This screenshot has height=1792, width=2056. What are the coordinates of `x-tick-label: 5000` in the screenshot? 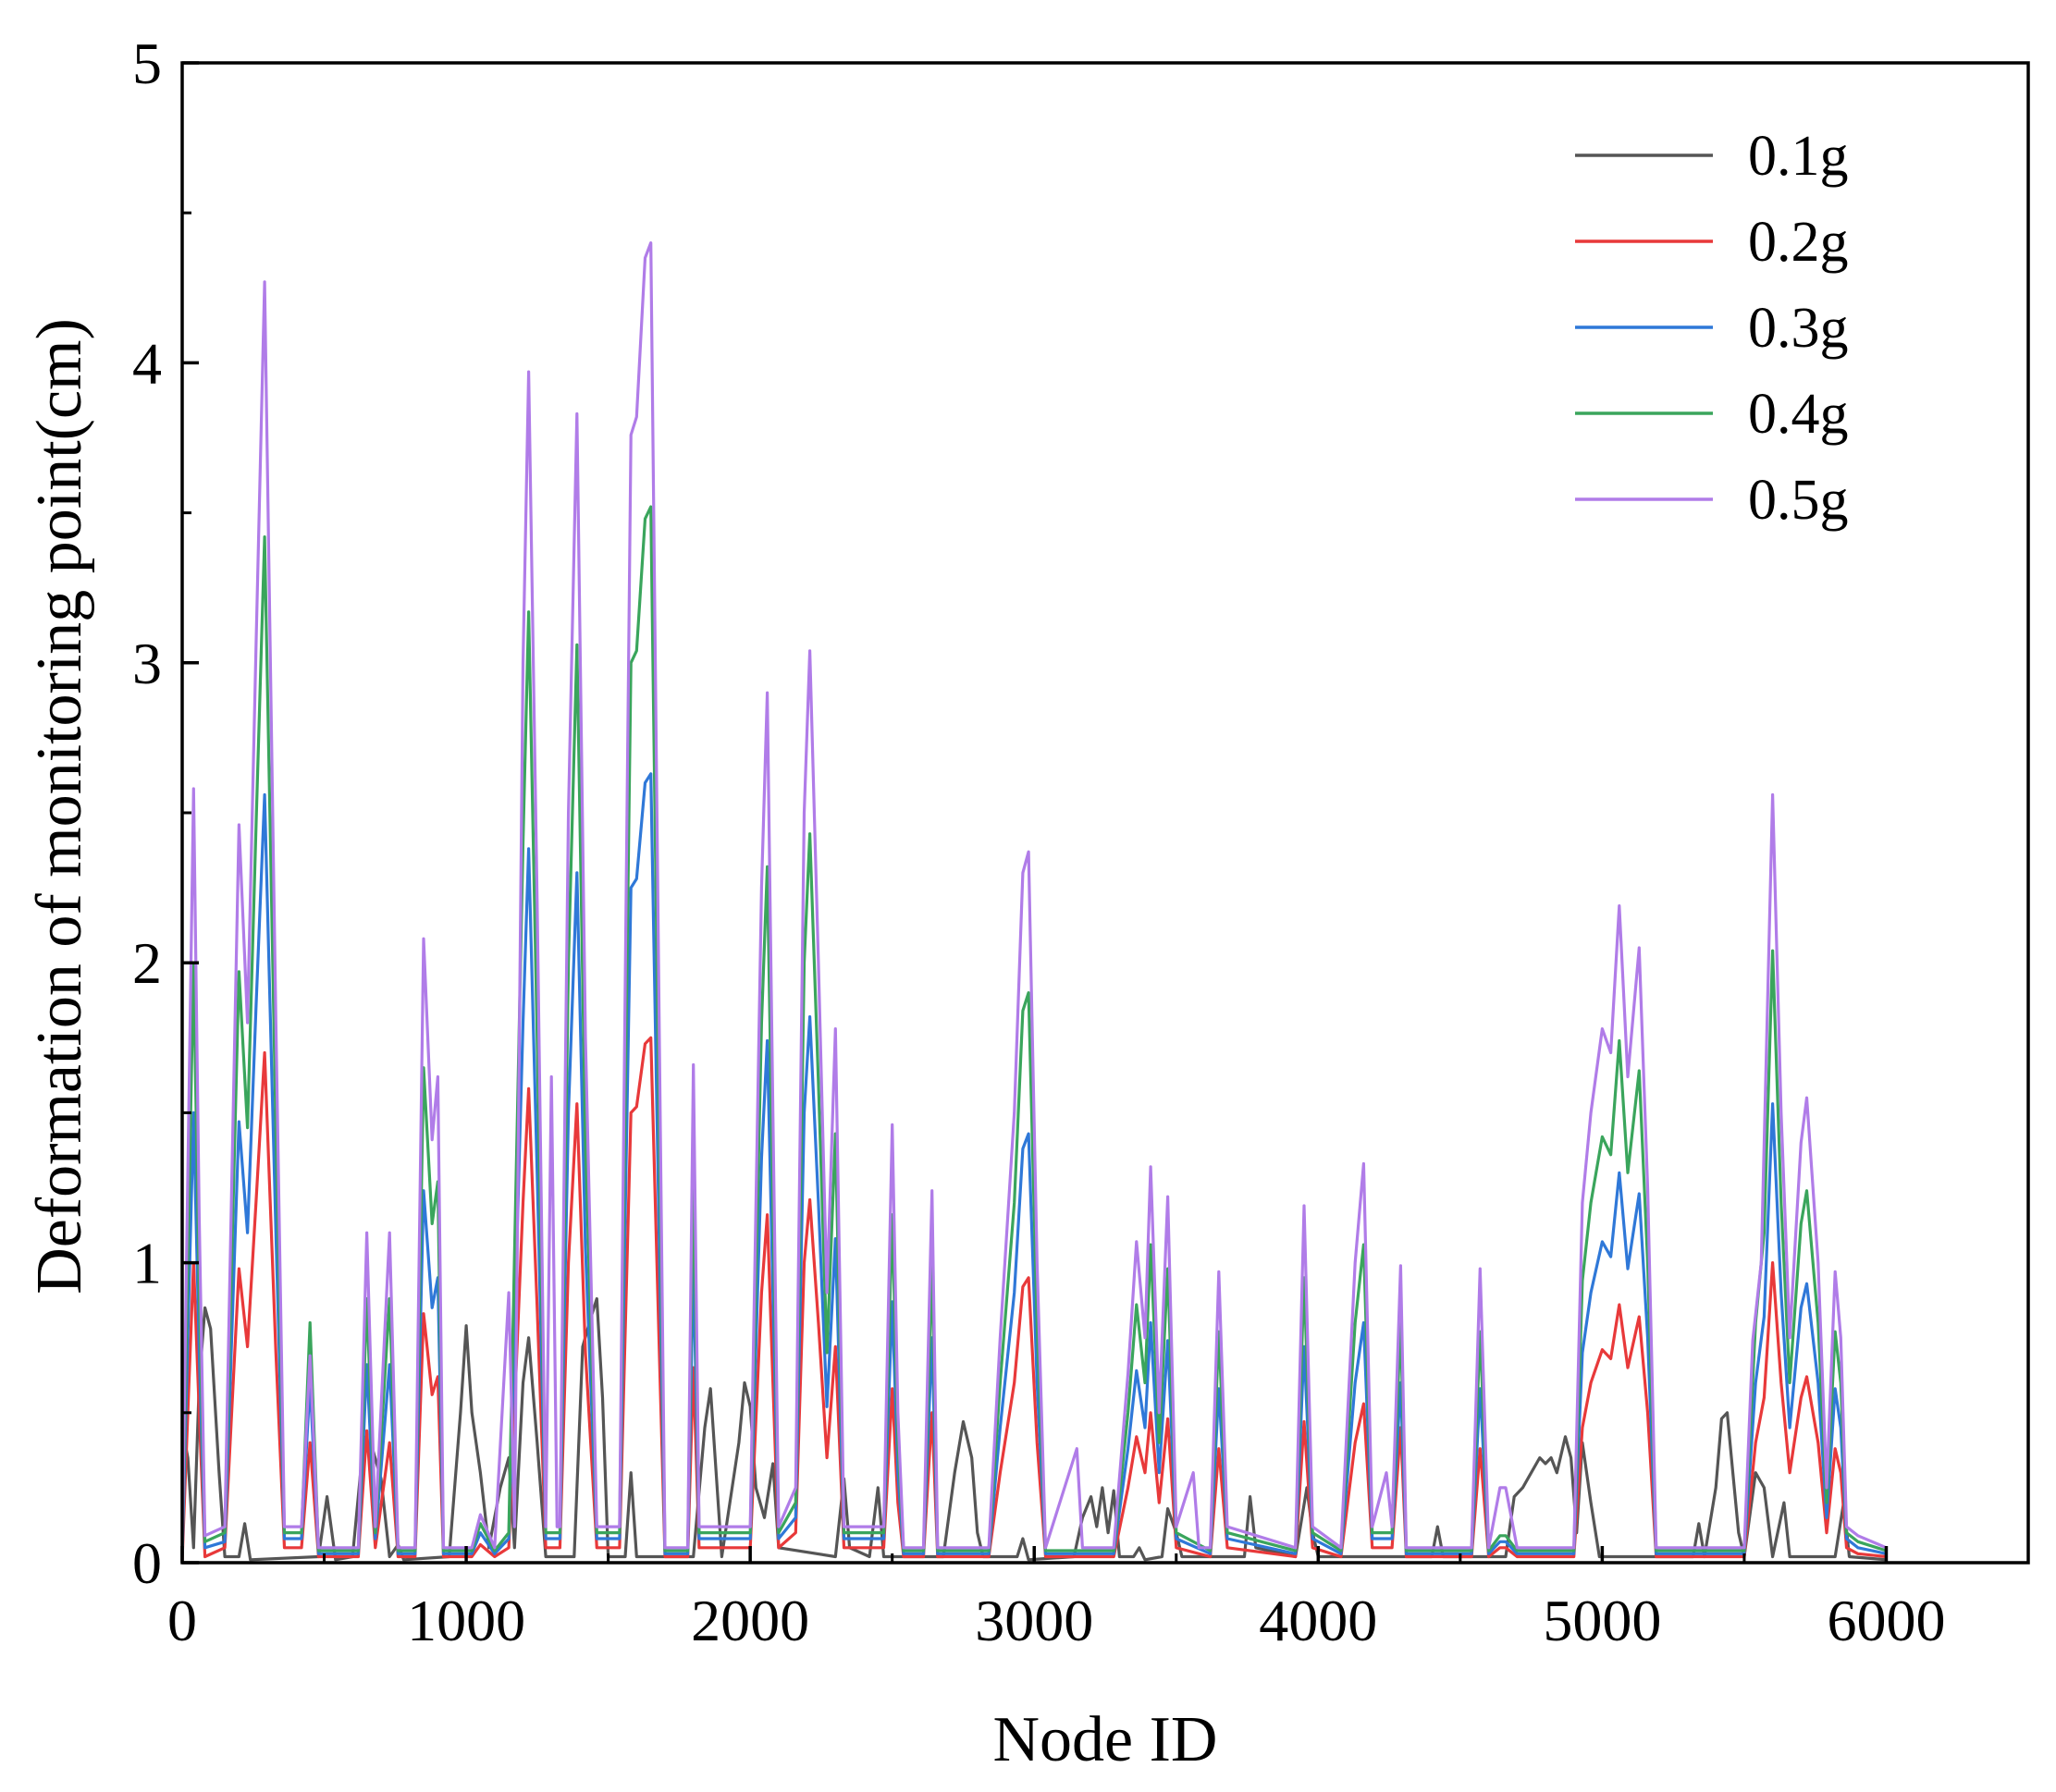 It's located at (1602, 1620).